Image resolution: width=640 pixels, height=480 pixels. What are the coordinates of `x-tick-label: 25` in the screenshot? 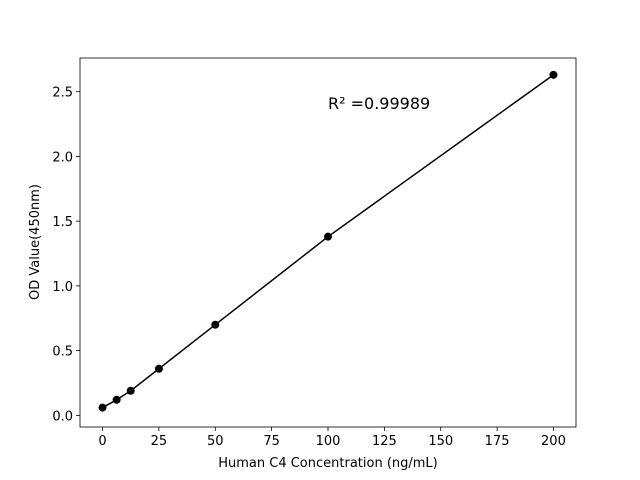 It's located at (159, 441).